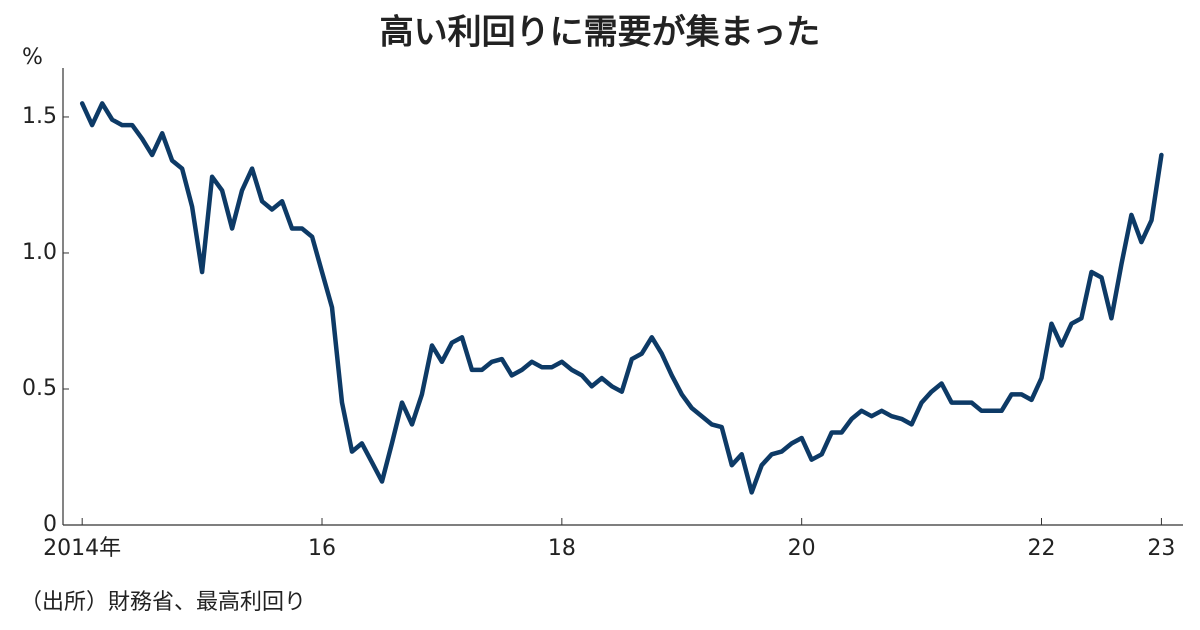  What do you see at coordinates (163, 602) in the screenshot?
I see `source-note: （出所）財務省、最高利回り` at bounding box center [163, 602].